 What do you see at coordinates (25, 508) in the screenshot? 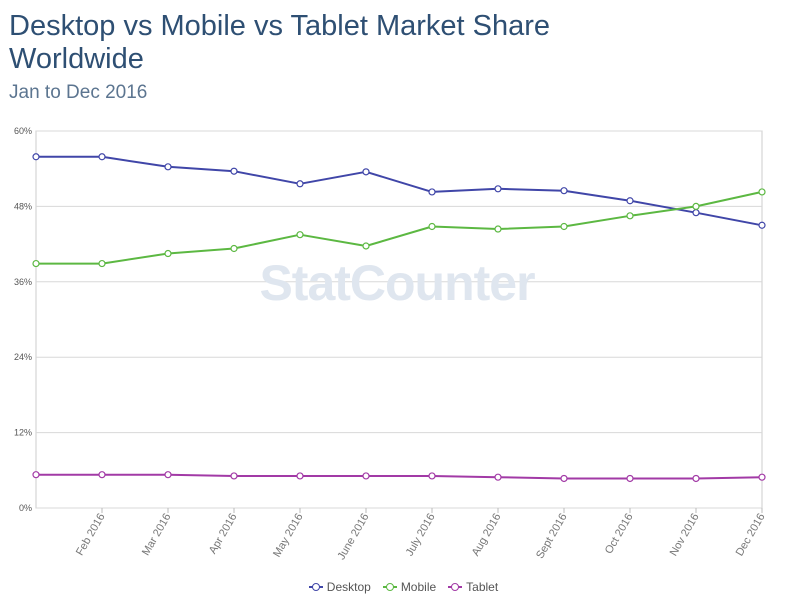
I see `y-tick-label: 0%` at bounding box center [25, 508].